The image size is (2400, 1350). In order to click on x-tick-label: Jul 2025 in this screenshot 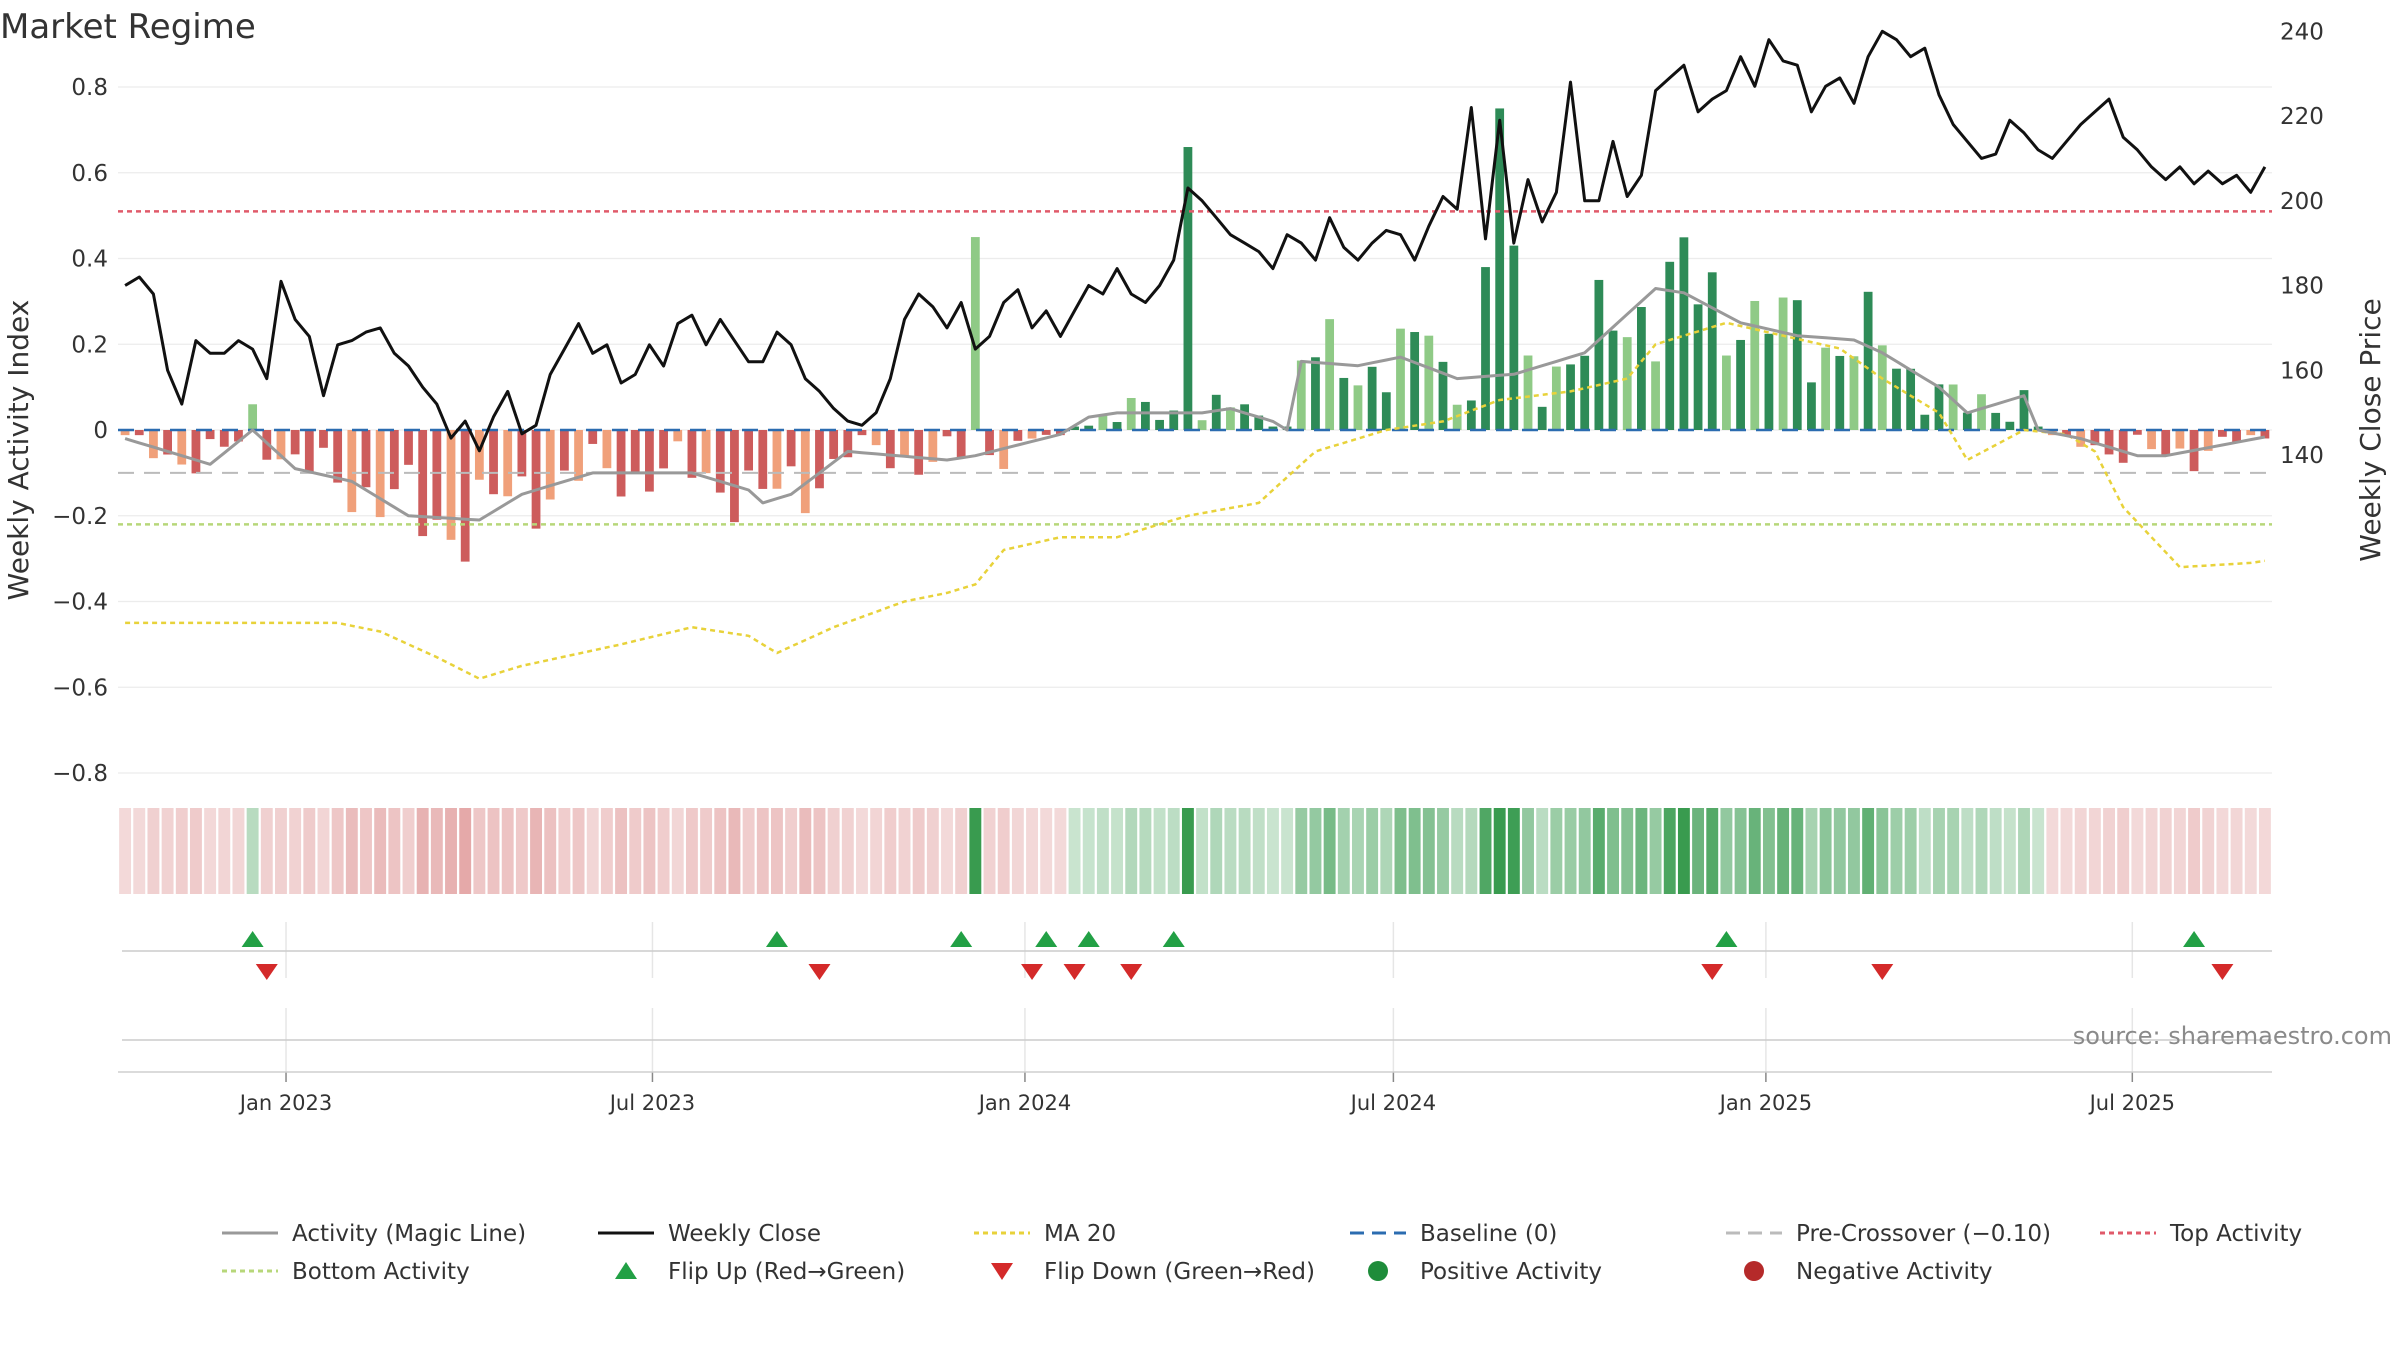, I will do `click(2131, 1103)`.